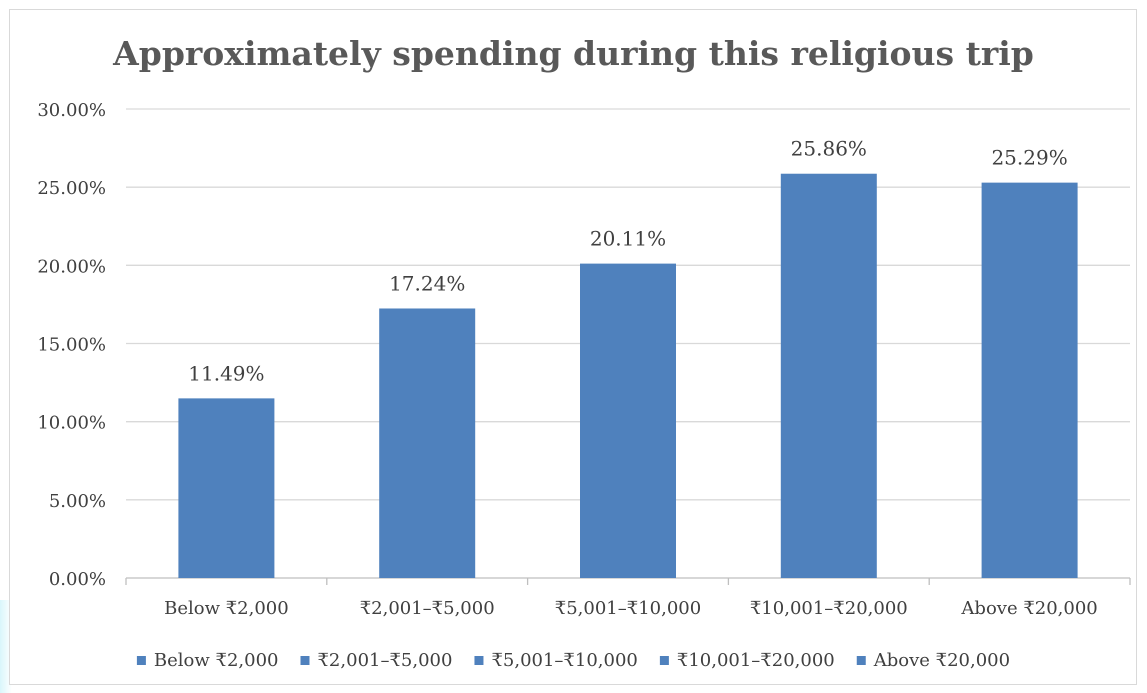 This screenshot has width=1147, height=693. What do you see at coordinates (71, 188) in the screenshot?
I see `y-tick-label: 25.00%` at bounding box center [71, 188].